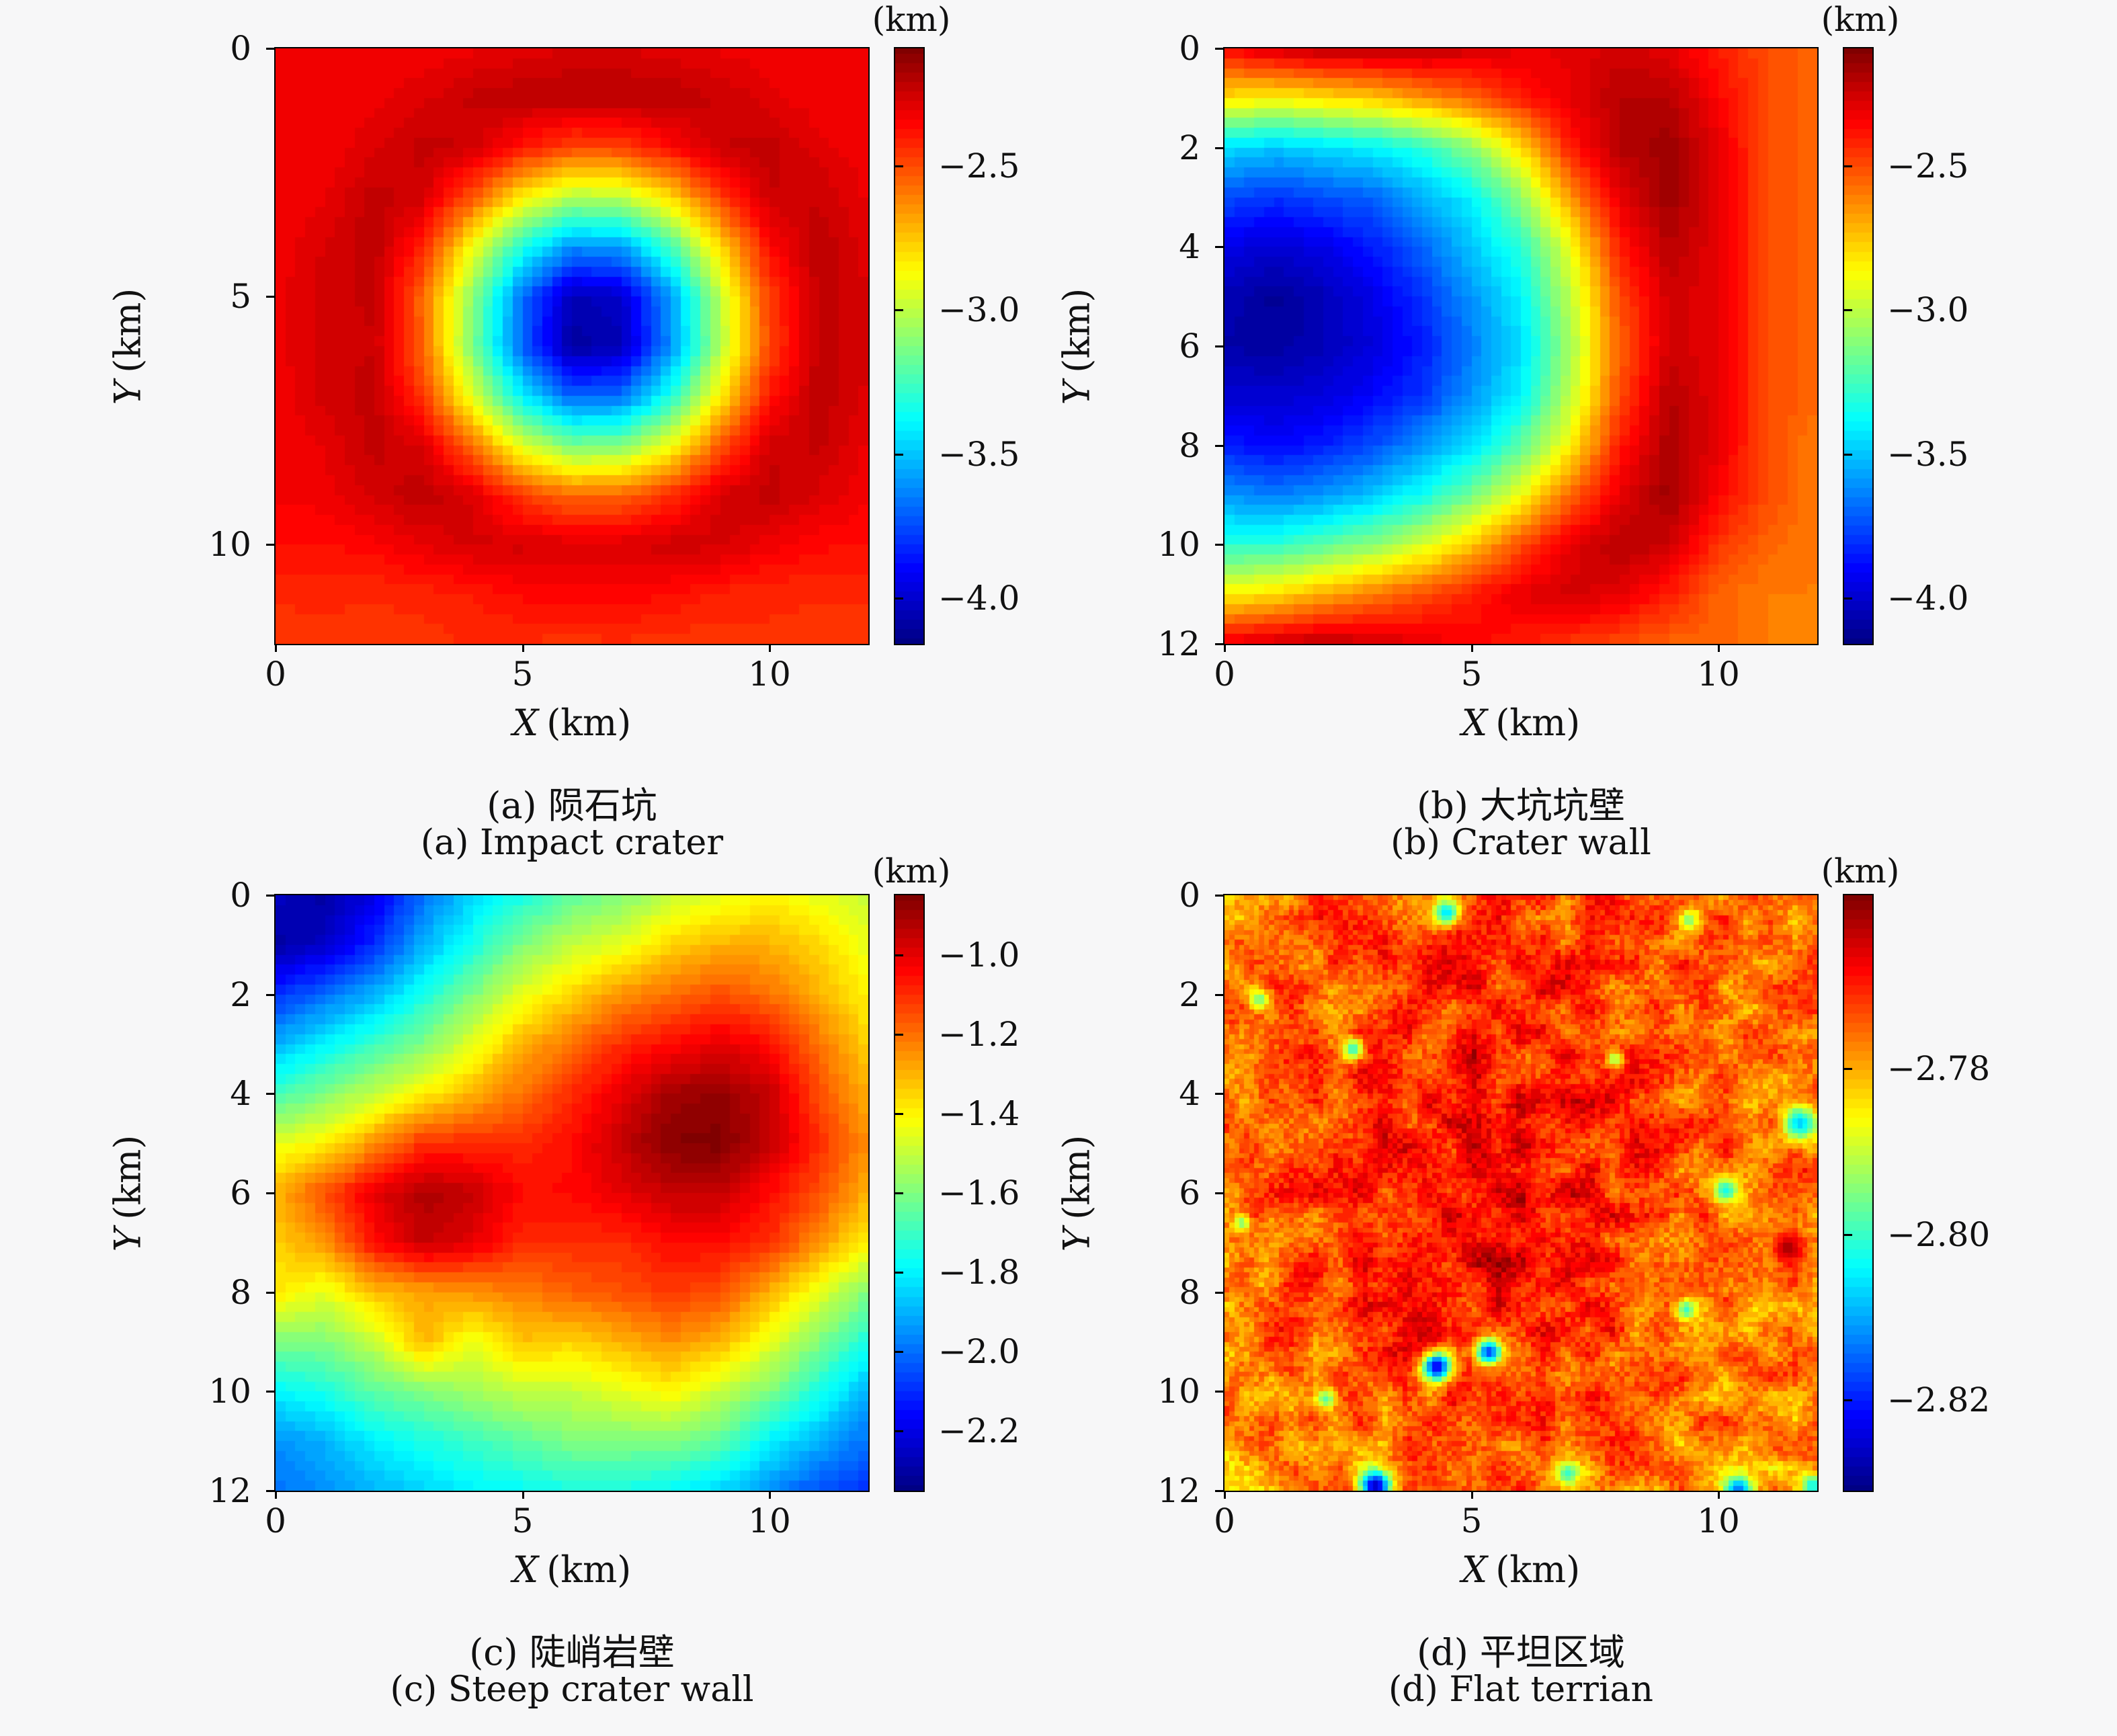  Describe the element at coordinates (572, 1193) in the screenshot. I see `heatmap-canvas-c` at that location.